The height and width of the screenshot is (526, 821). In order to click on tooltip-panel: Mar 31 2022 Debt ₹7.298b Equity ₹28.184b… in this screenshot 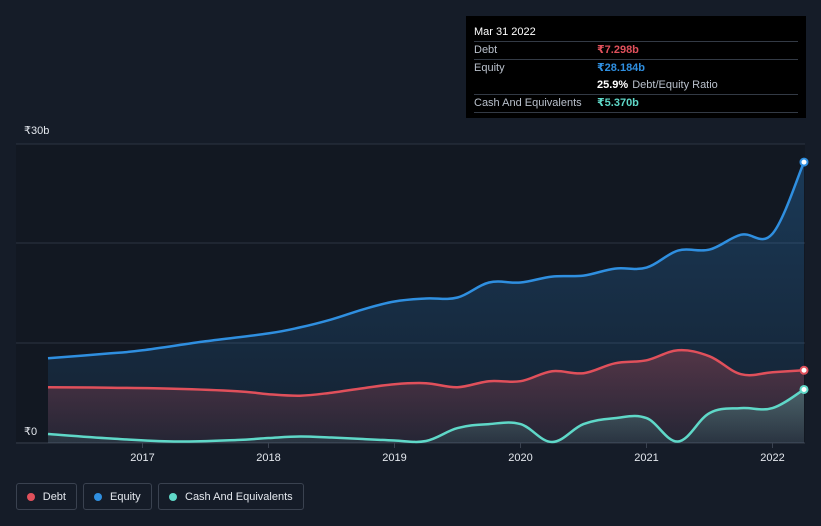, I will do `click(636, 67)`.